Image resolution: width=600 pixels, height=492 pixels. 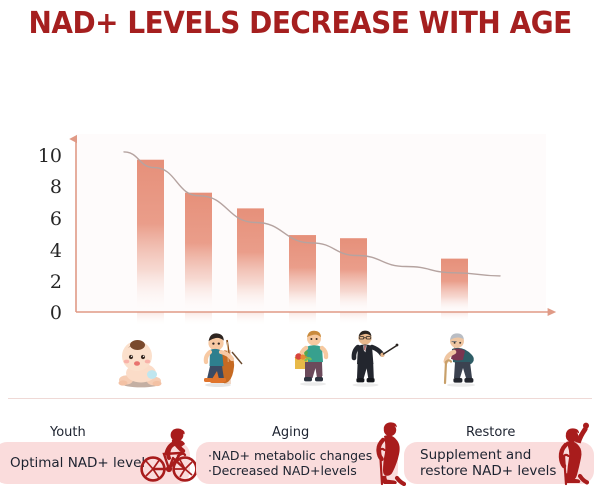 I want to click on y-tick-8: 8, so click(x=56, y=187).